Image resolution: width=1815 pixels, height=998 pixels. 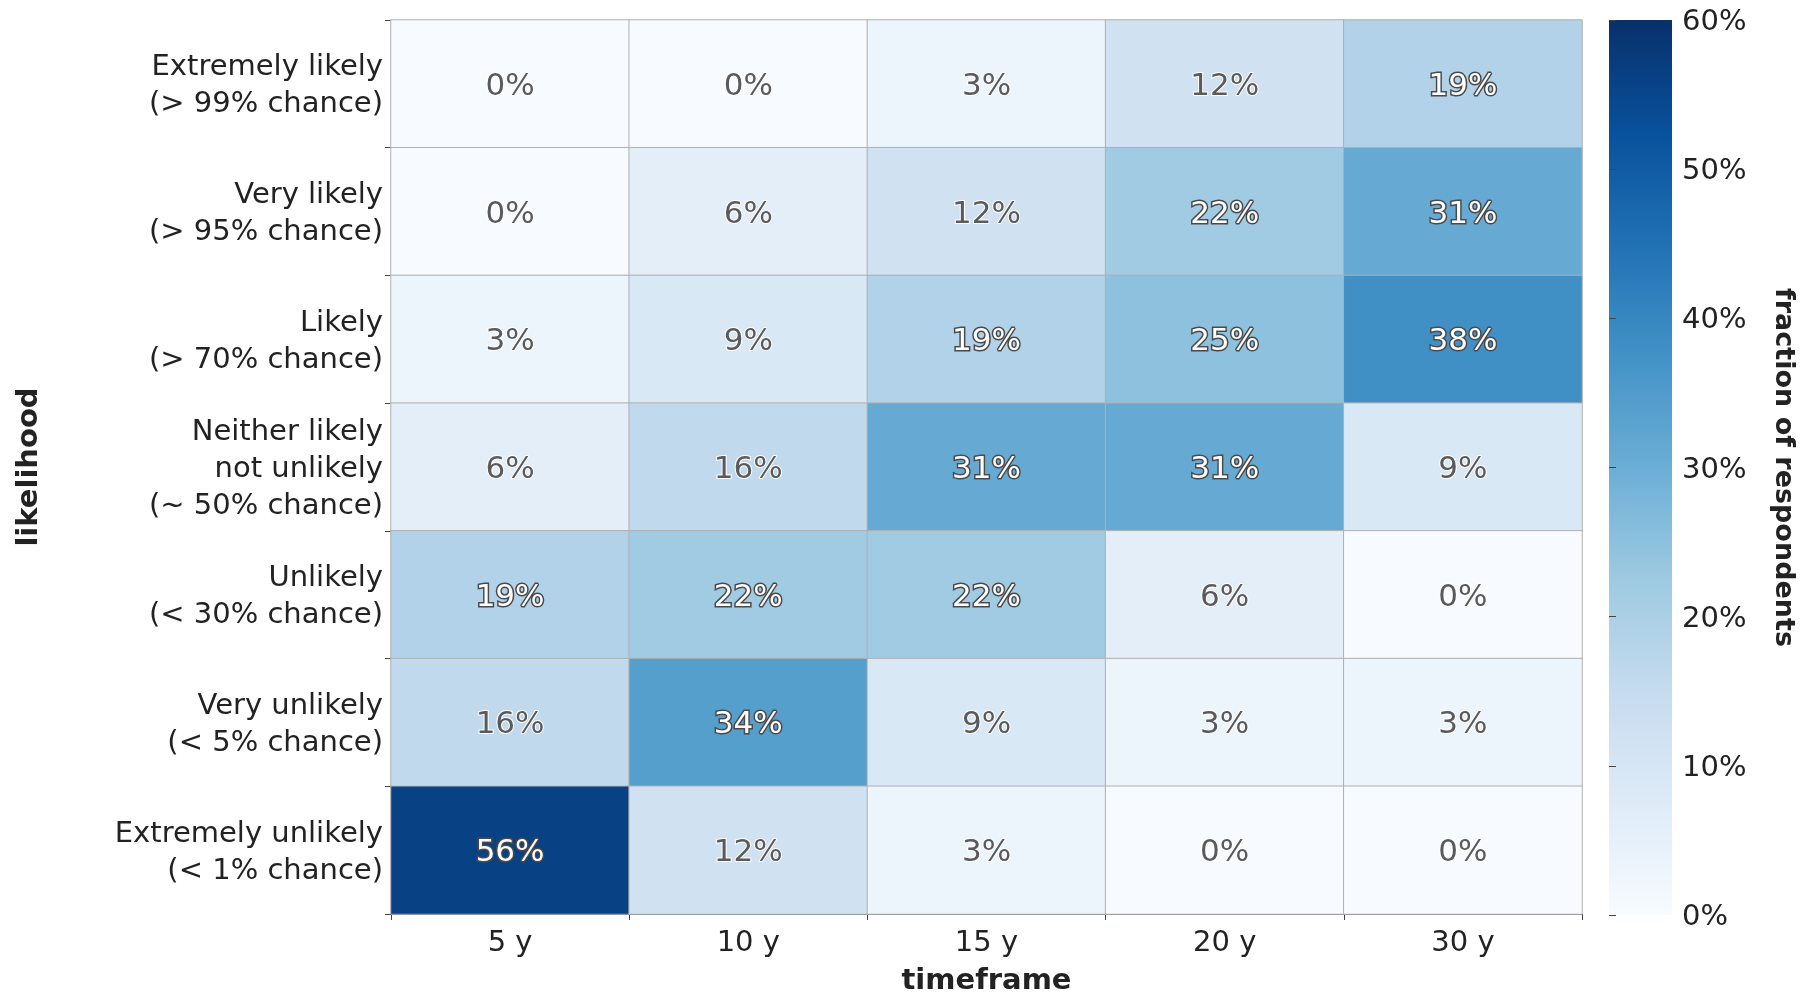 What do you see at coordinates (1714, 169) in the screenshot?
I see `color-bar-label: 50%` at bounding box center [1714, 169].